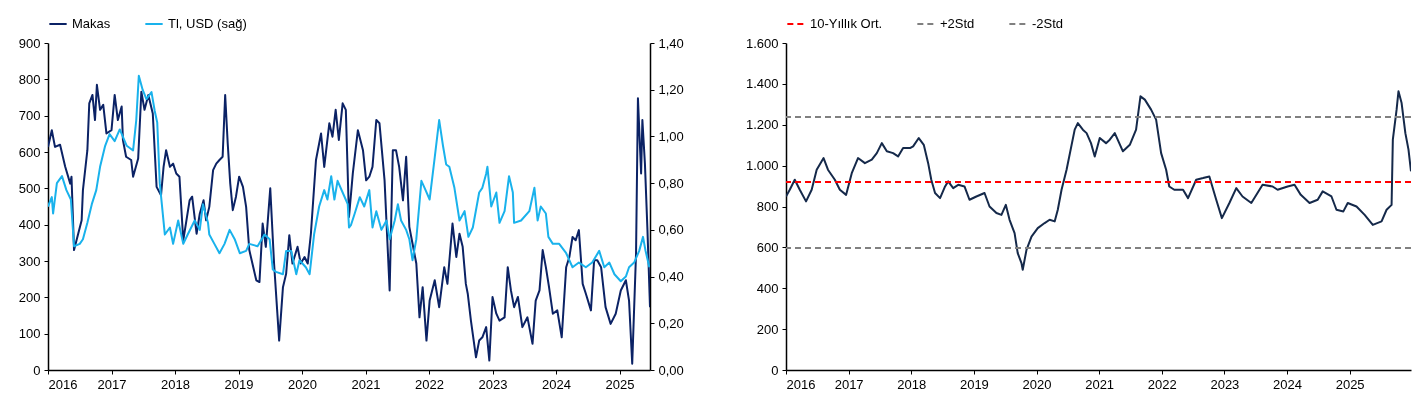 This screenshot has height=408, width=1428. What do you see at coordinates (1048, 23) in the screenshot?
I see `legend-label: -2Std` at bounding box center [1048, 23].